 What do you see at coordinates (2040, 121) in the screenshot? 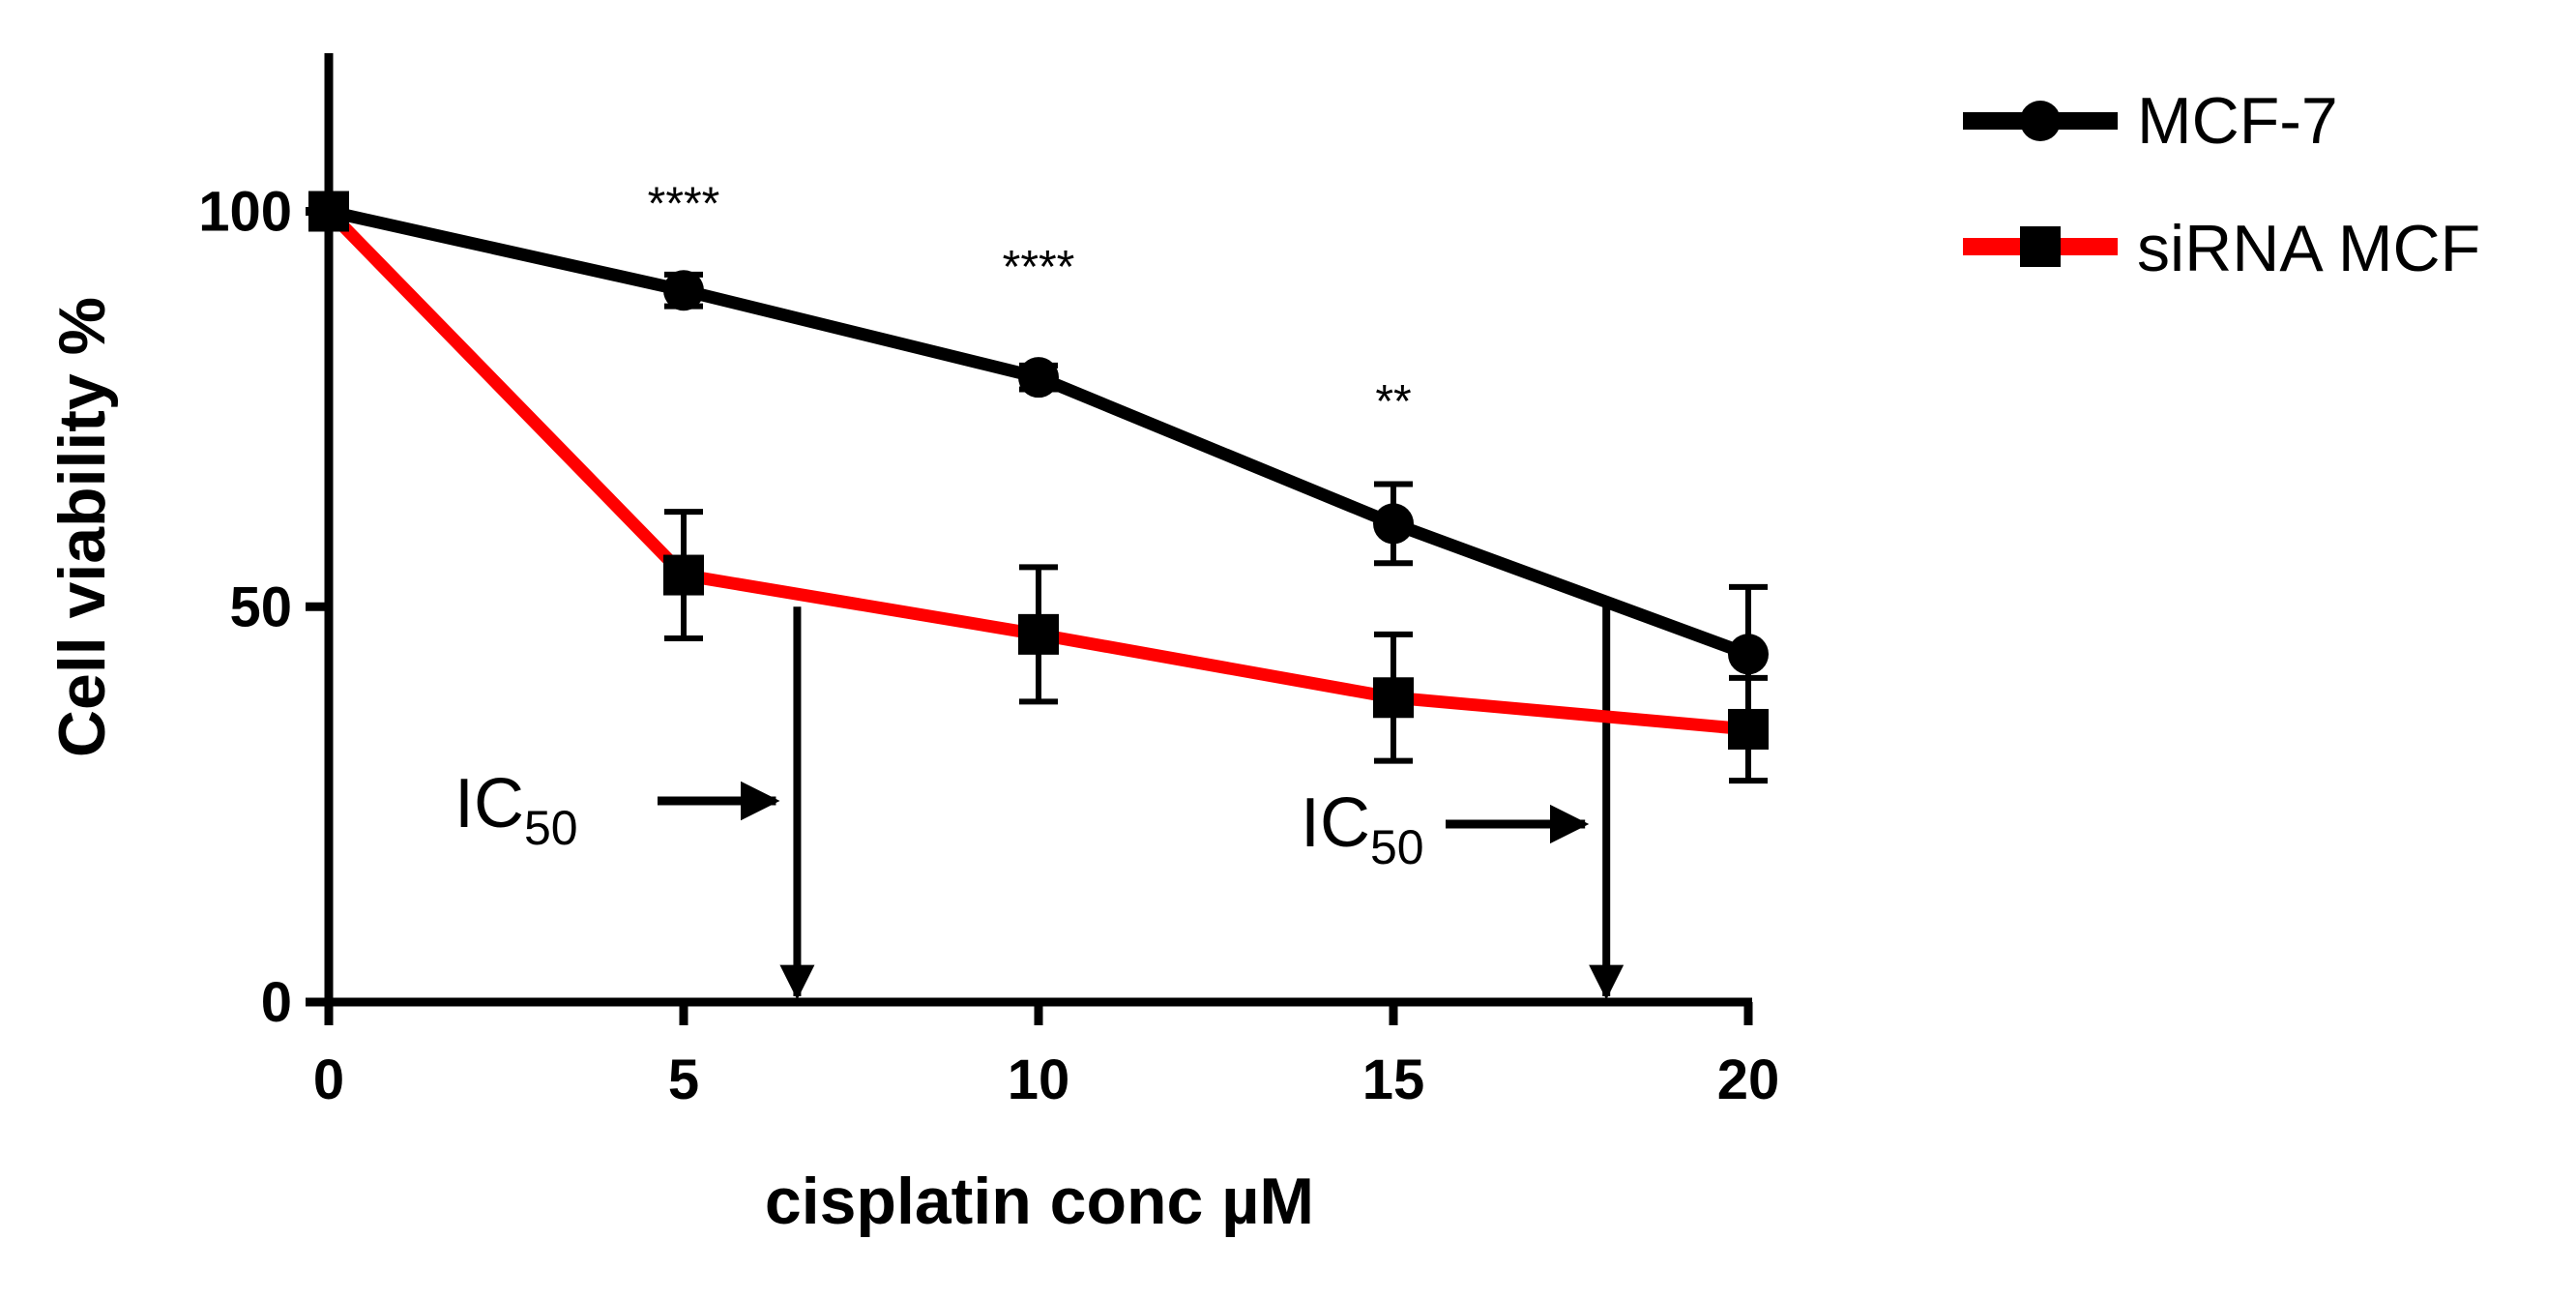
I see `legend-swatch-mcf7-marker` at bounding box center [2040, 121].